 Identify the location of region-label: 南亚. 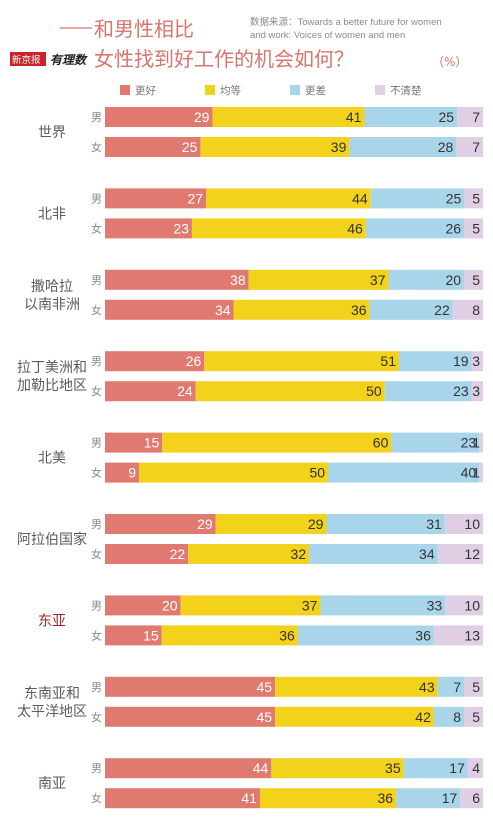
(52, 784).